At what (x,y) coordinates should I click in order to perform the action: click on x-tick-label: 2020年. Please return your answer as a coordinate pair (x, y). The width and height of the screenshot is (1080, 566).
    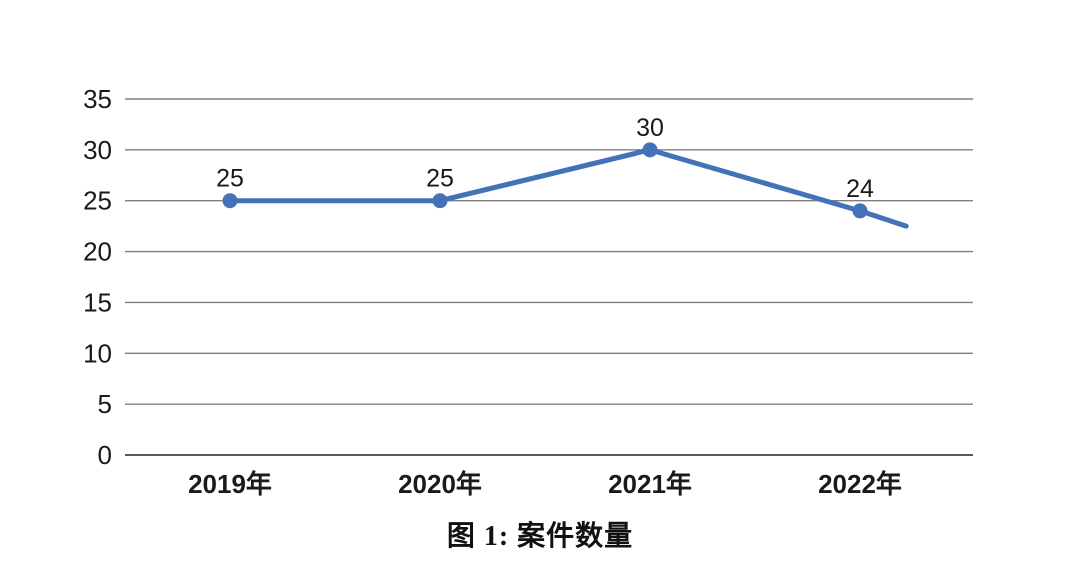
    Looking at the image, I should click on (440, 484).